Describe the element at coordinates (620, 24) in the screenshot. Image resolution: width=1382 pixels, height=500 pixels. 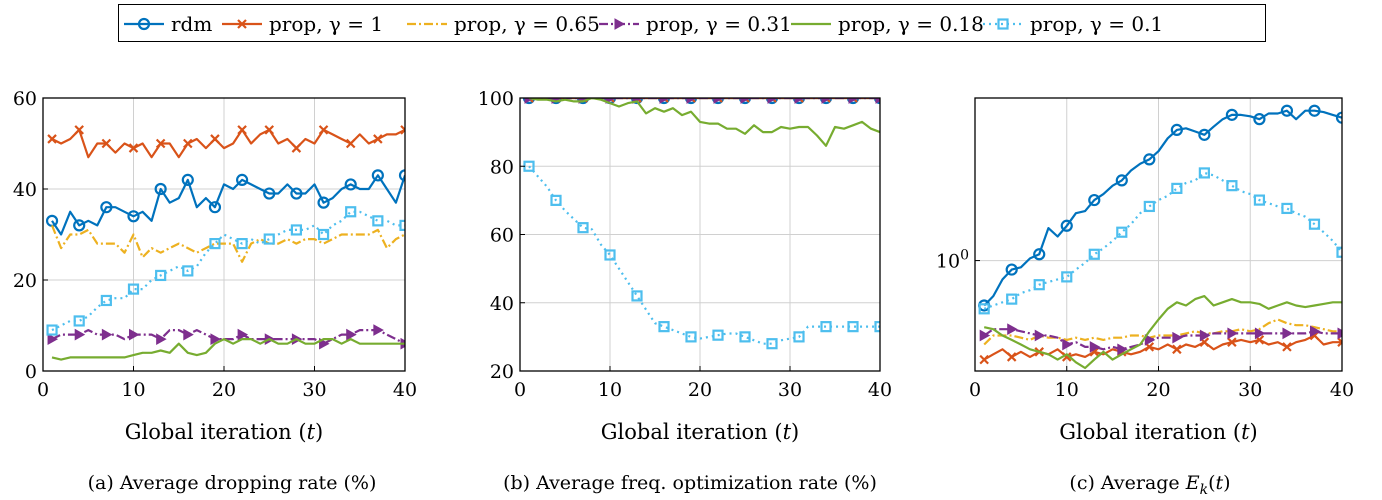
I see `legend-marker` at that location.